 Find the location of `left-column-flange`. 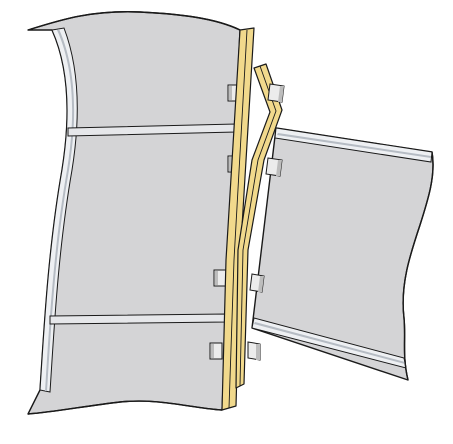

left-column-flange is located at coordinates (58, 210).